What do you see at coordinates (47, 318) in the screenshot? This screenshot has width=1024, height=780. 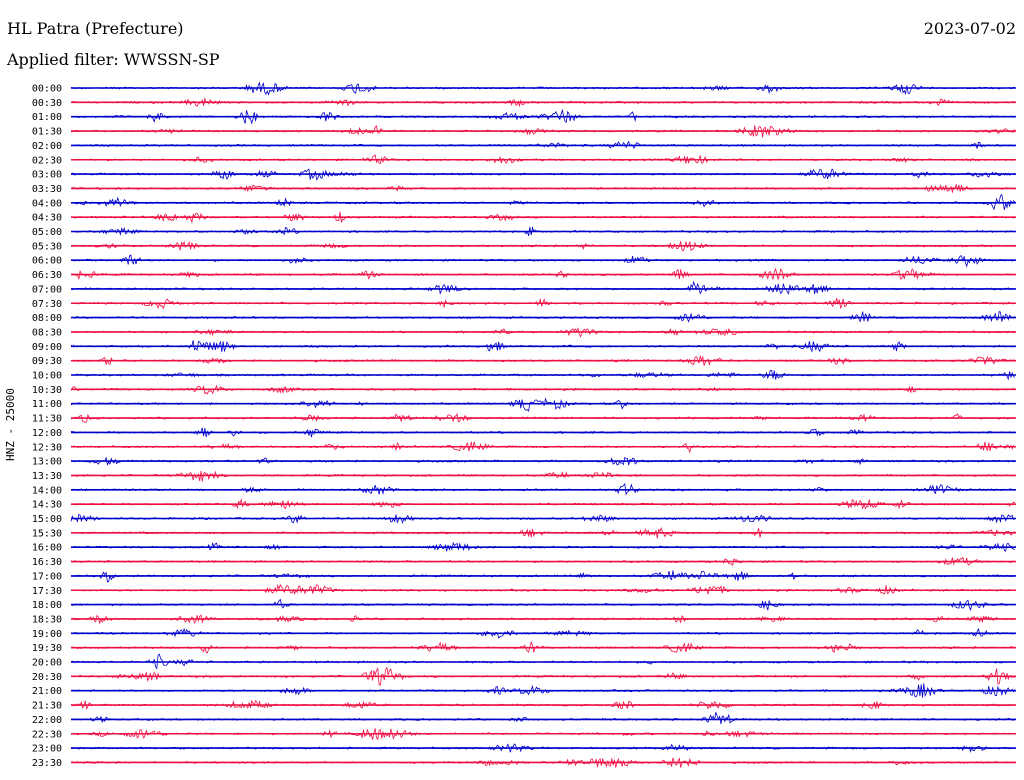 I see `time-tick-label: 08:00` at bounding box center [47, 318].